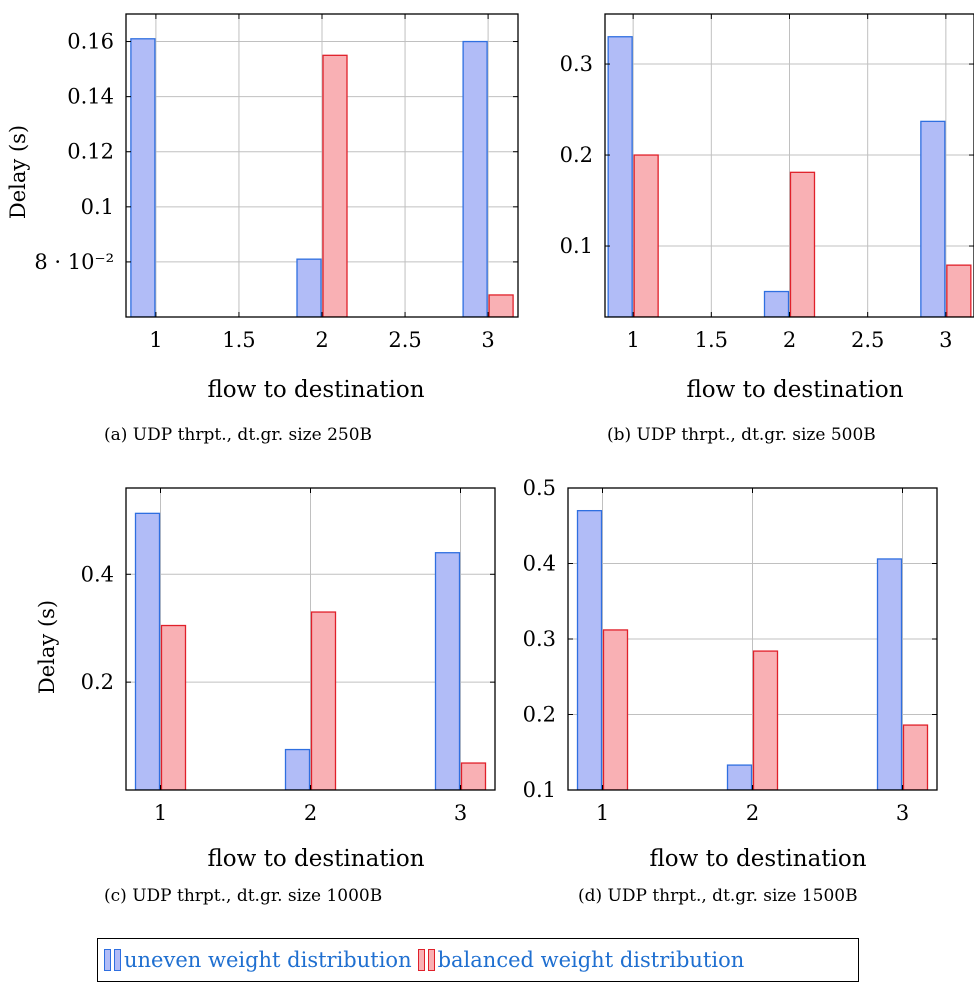 The height and width of the screenshot is (984, 974). What do you see at coordinates (90, 42) in the screenshot?
I see `y-tick-label: 0.16` at bounding box center [90, 42].